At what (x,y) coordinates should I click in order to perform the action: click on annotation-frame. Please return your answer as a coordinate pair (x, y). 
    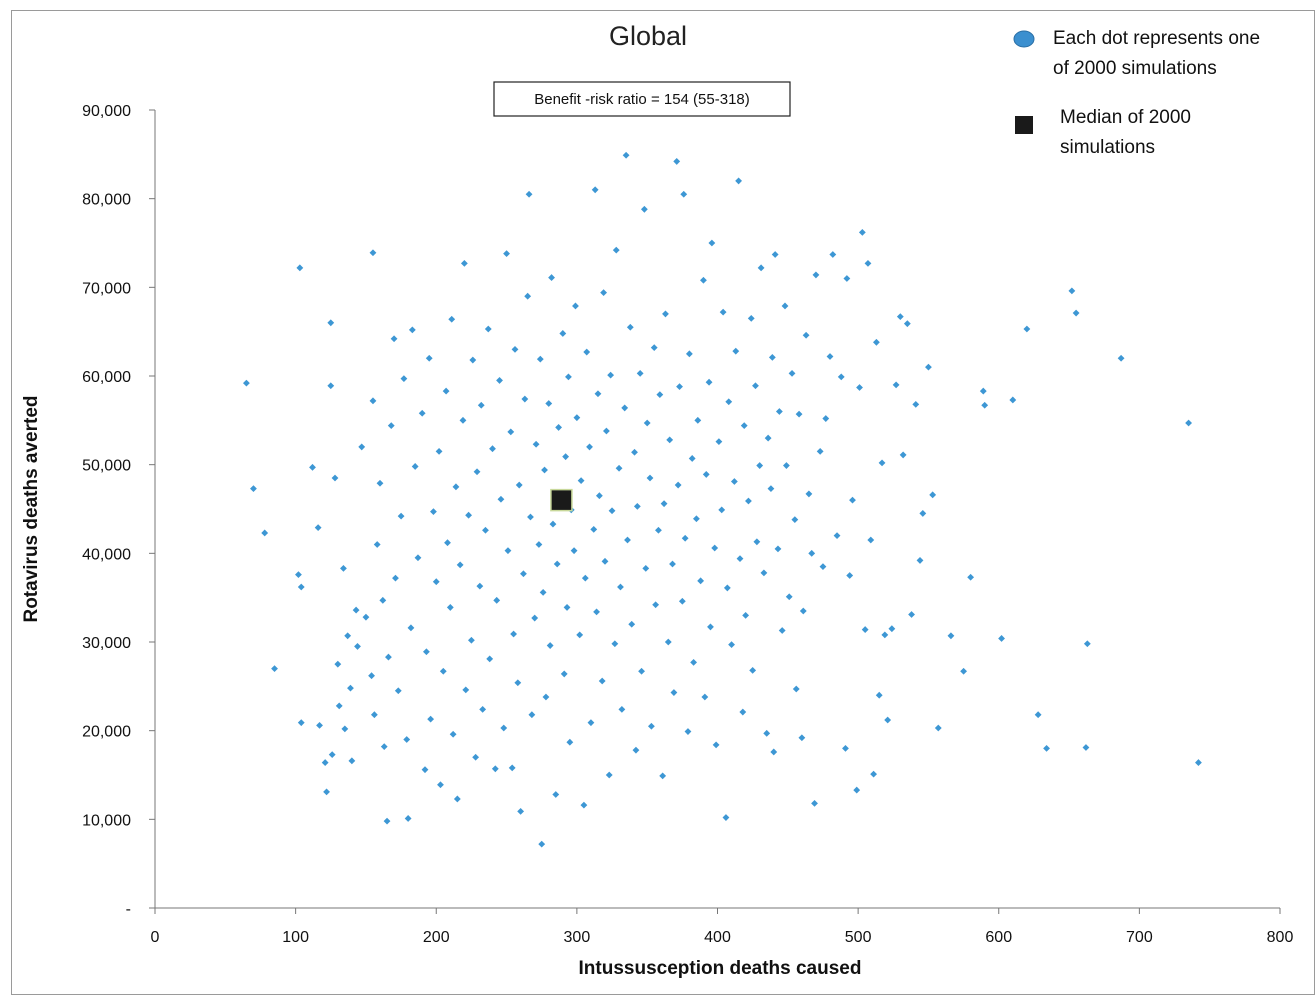
    Looking at the image, I should click on (642, 99).